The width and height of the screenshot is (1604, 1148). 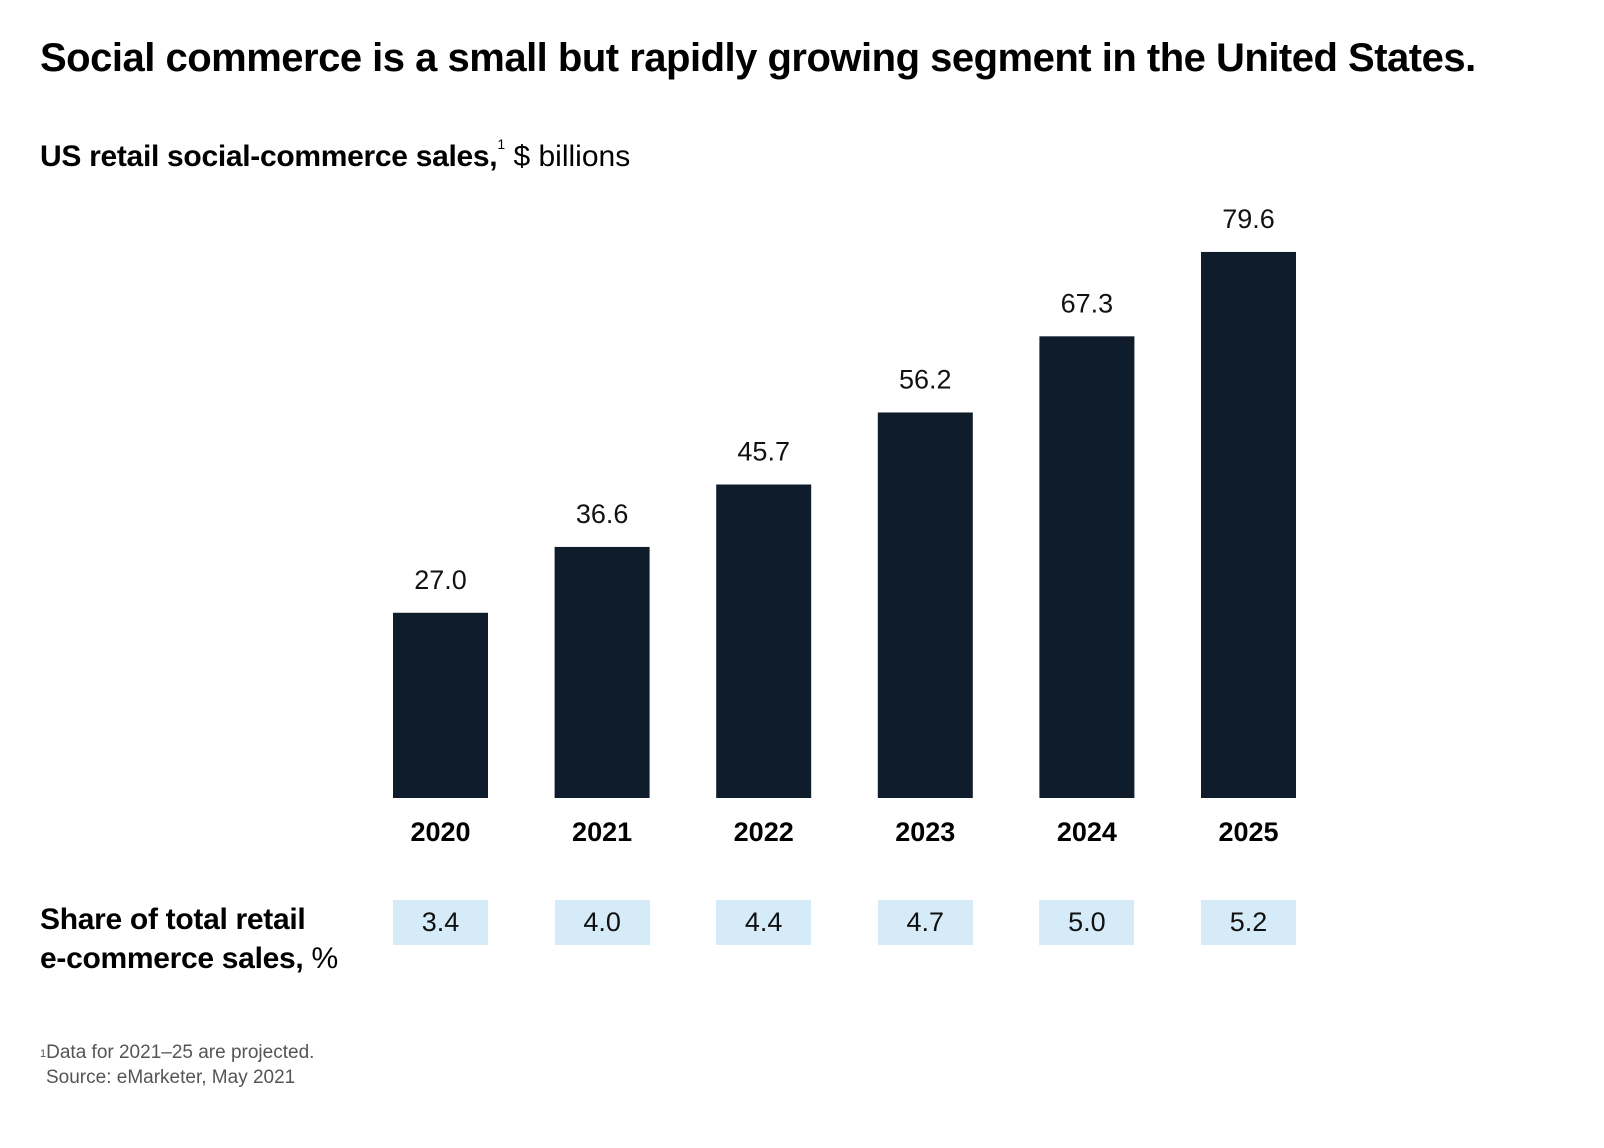 What do you see at coordinates (572, 156) in the screenshot?
I see `subtitle-unit: $ billions` at bounding box center [572, 156].